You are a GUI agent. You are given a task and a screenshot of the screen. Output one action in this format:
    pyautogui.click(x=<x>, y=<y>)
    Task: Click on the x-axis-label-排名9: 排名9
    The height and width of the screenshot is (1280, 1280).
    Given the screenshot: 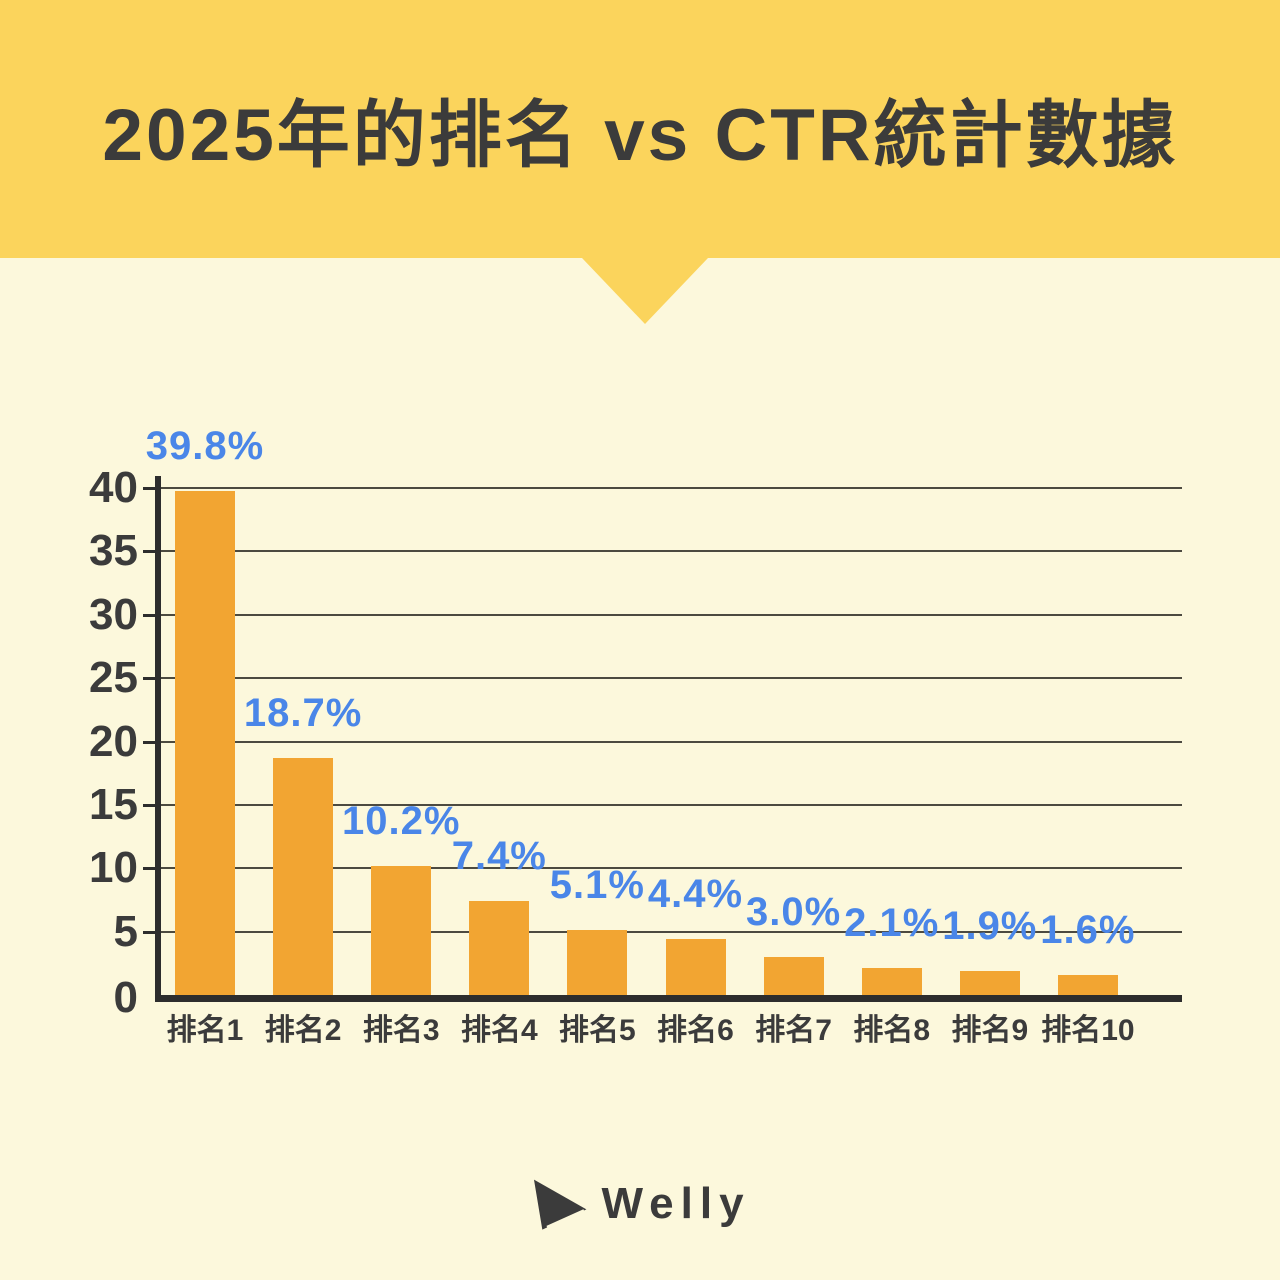 What is the action you would take?
    pyautogui.click(x=990, y=1030)
    